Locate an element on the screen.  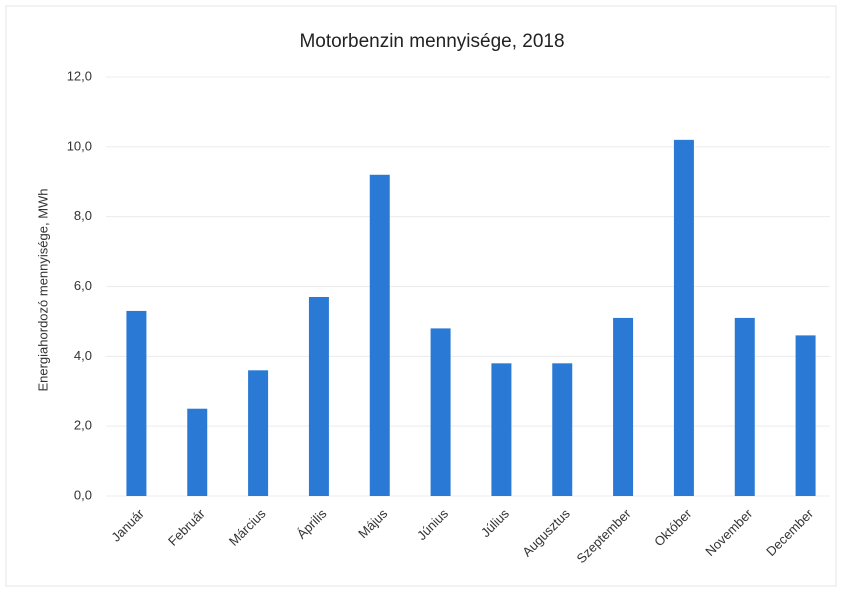
y-tick-label: 12,0 is located at coordinates (79, 75).